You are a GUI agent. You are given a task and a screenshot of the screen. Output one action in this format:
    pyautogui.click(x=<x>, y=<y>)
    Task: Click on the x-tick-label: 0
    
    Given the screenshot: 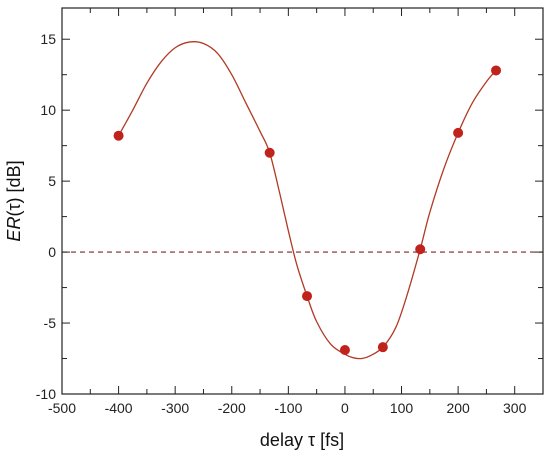 What is the action you would take?
    pyautogui.click(x=345, y=408)
    